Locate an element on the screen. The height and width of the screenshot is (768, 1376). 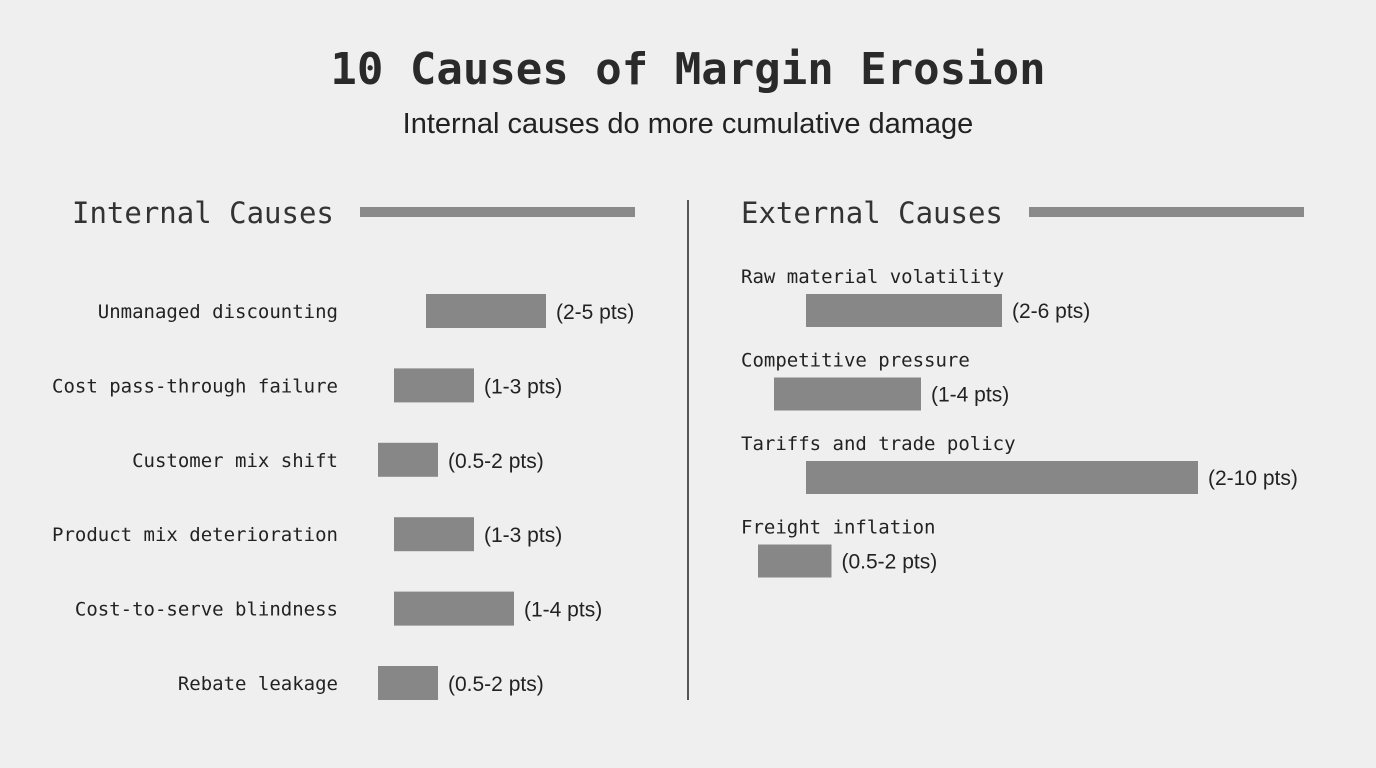
range-label: (2-5 pts) is located at coordinates (595, 312).